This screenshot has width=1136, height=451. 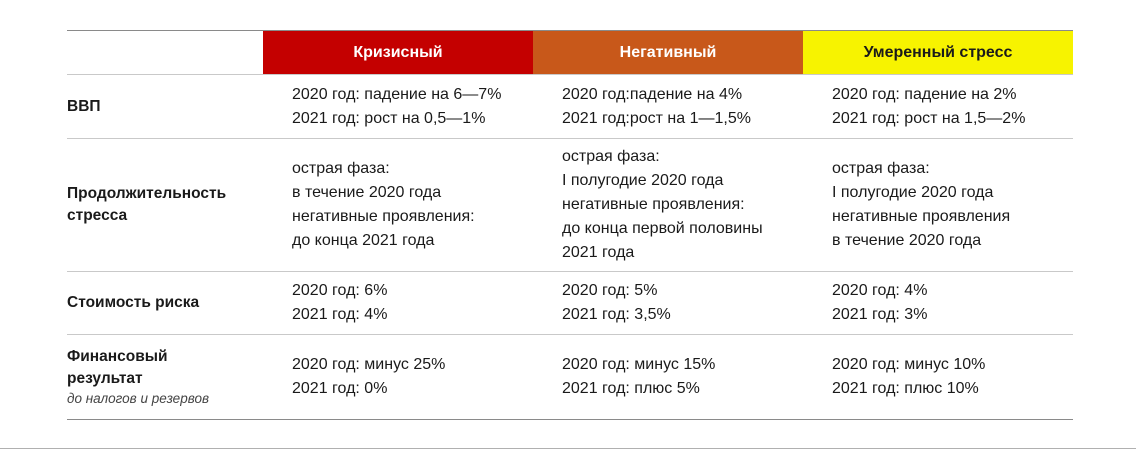 I want to click on bottom-divider, so click(x=568, y=448).